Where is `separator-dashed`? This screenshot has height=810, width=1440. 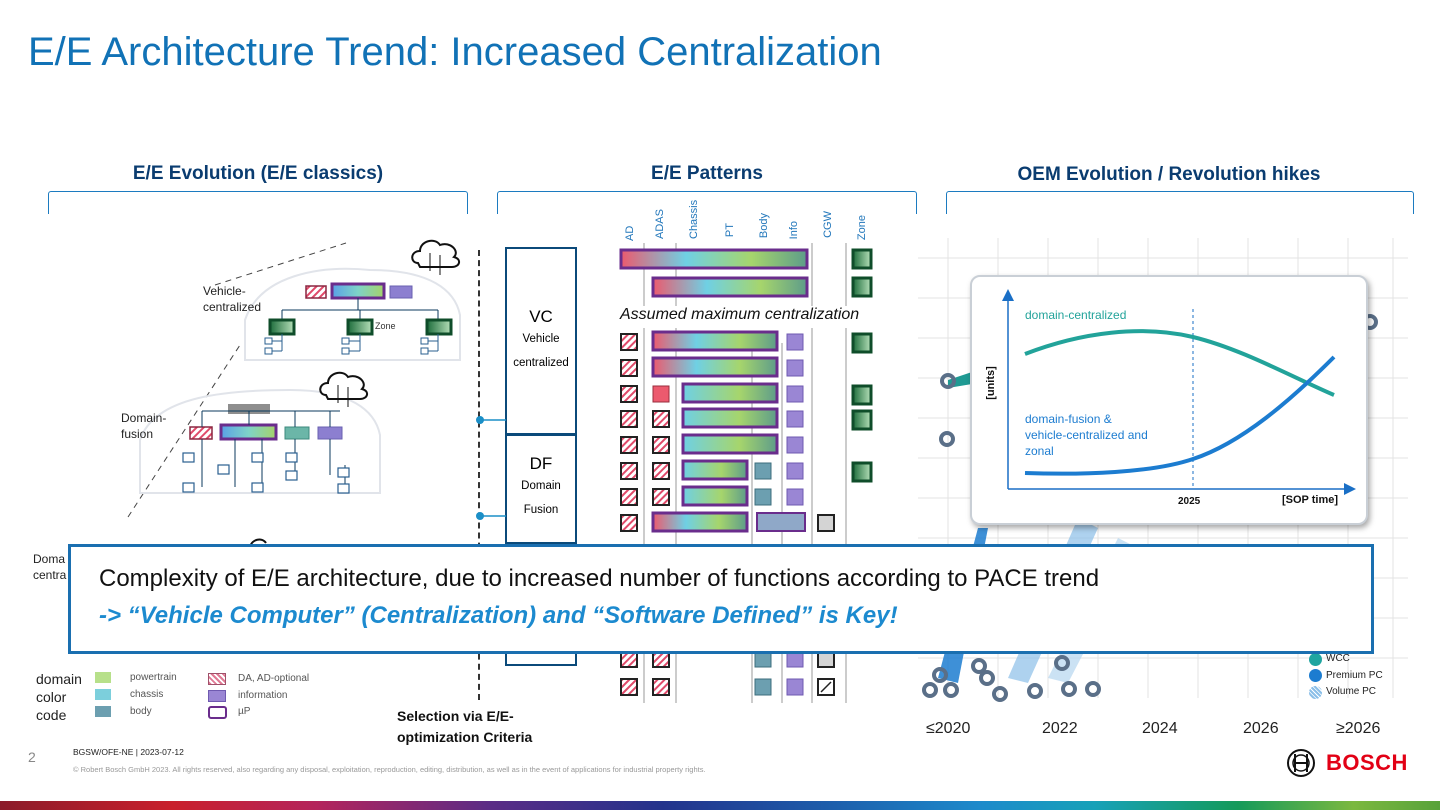
separator-dashed is located at coordinates (479, 475).